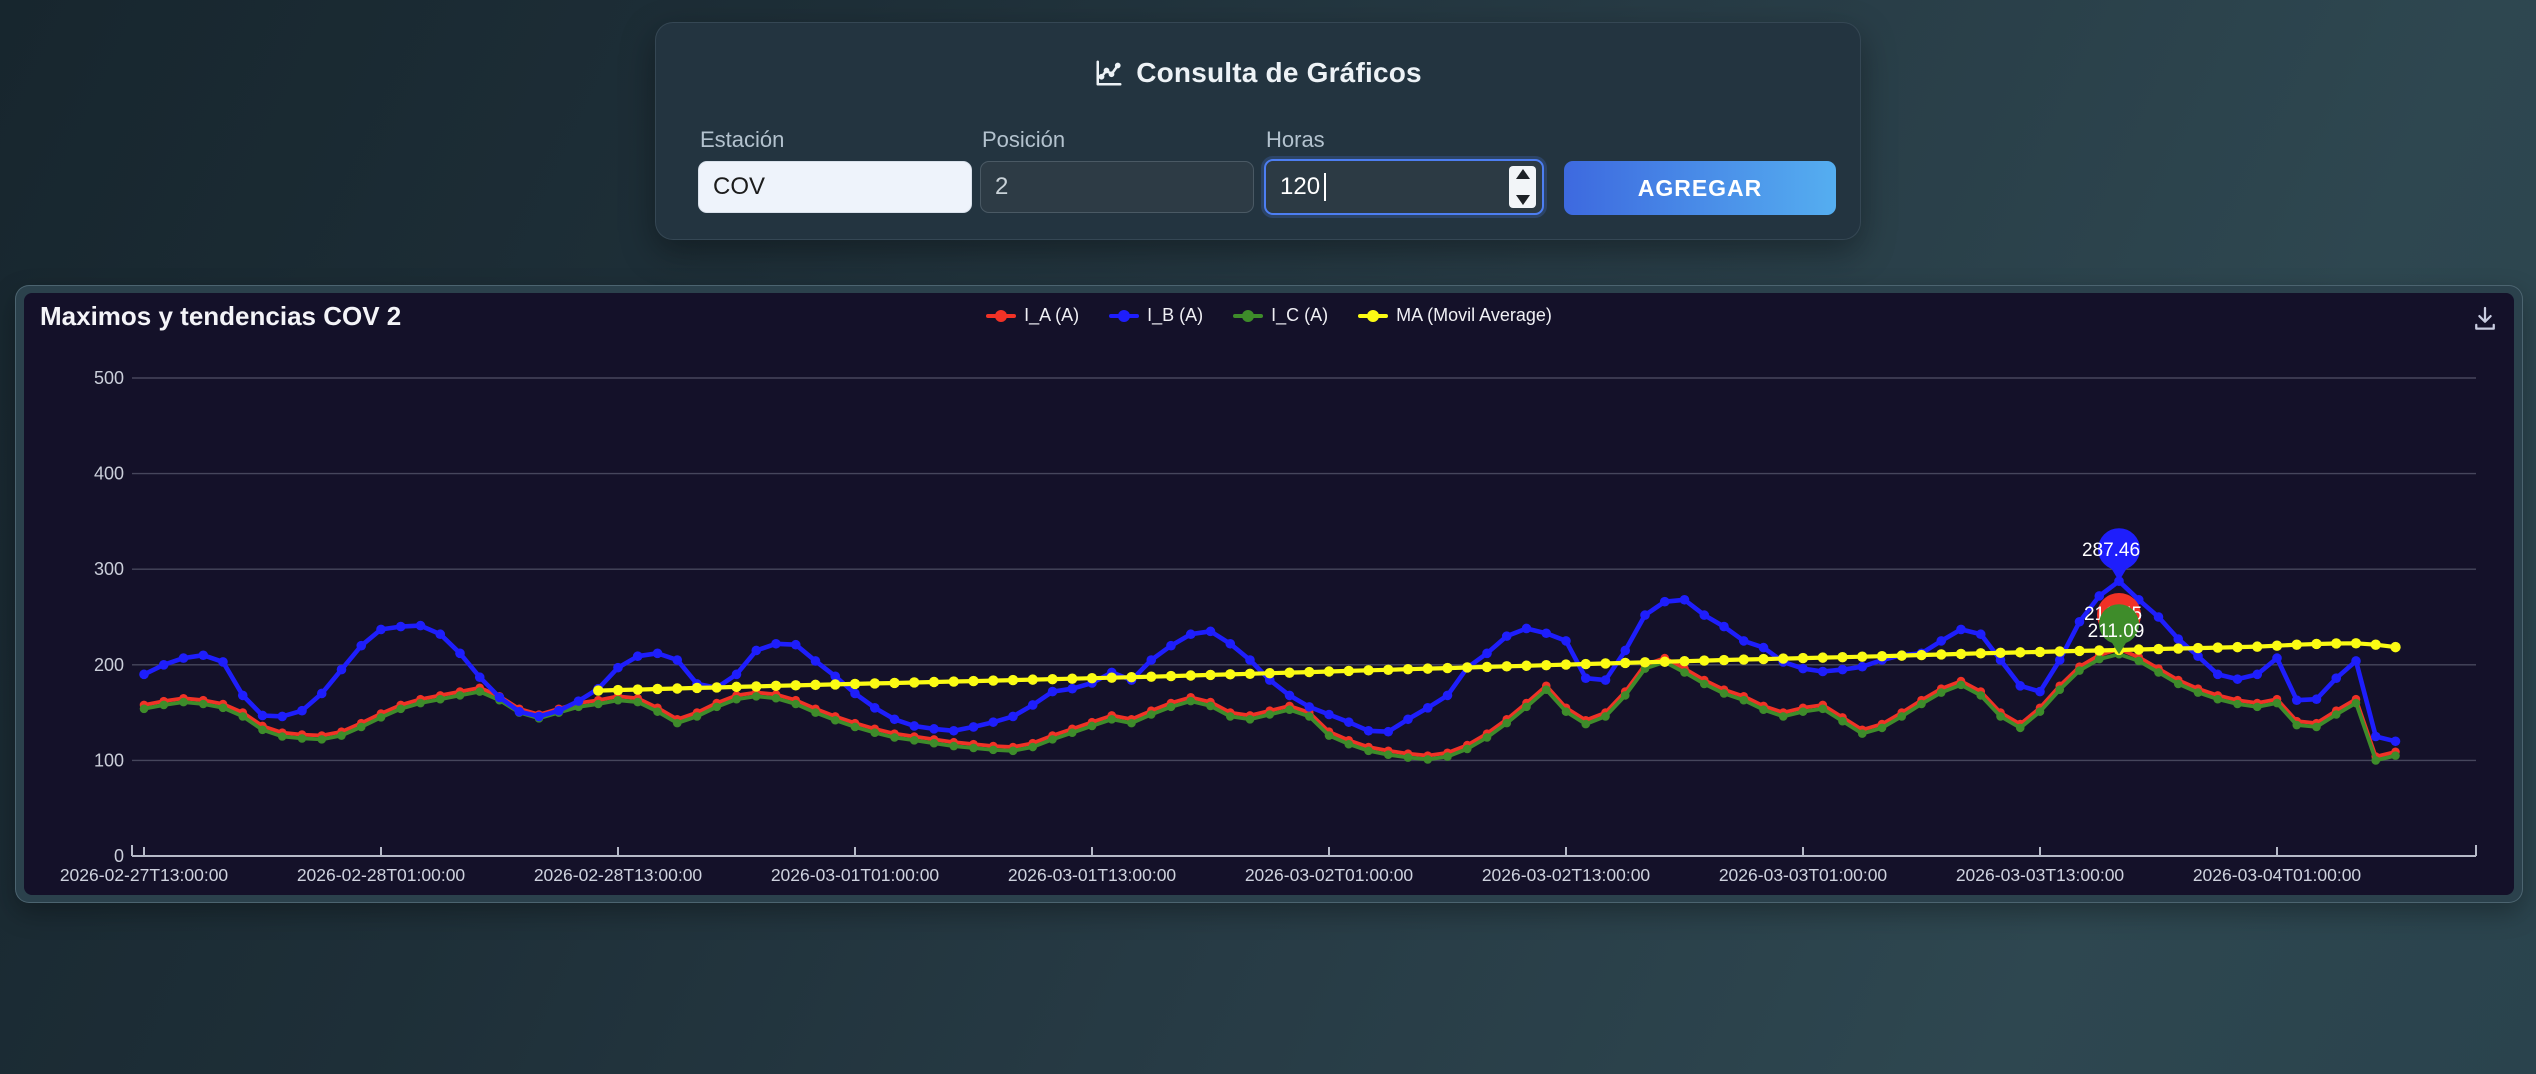  What do you see at coordinates (109, 569) in the screenshot?
I see `y-tick-label: 300` at bounding box center [109, 569].